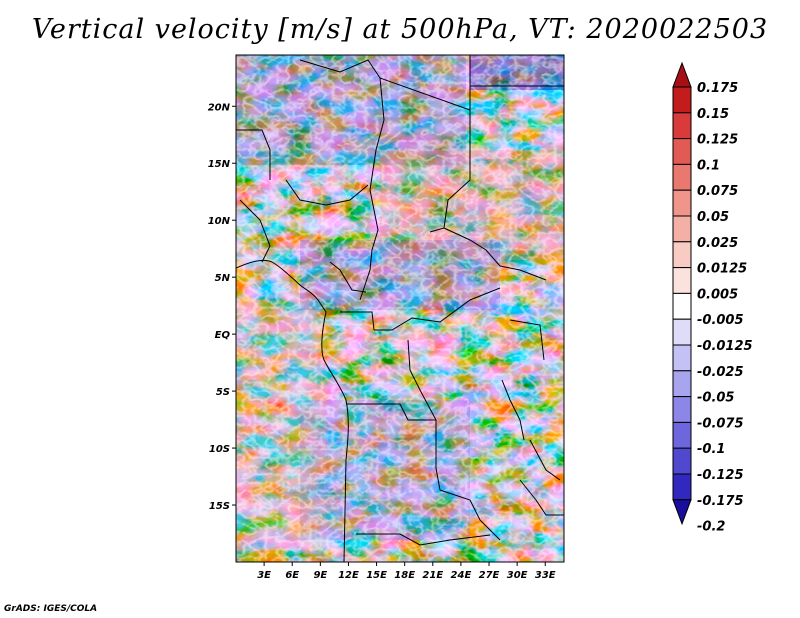 The image size is (800, 618). Describe the element at coordinates (219, 449) in the screenshot. I see `lat-tick-label: 10S` at that location.